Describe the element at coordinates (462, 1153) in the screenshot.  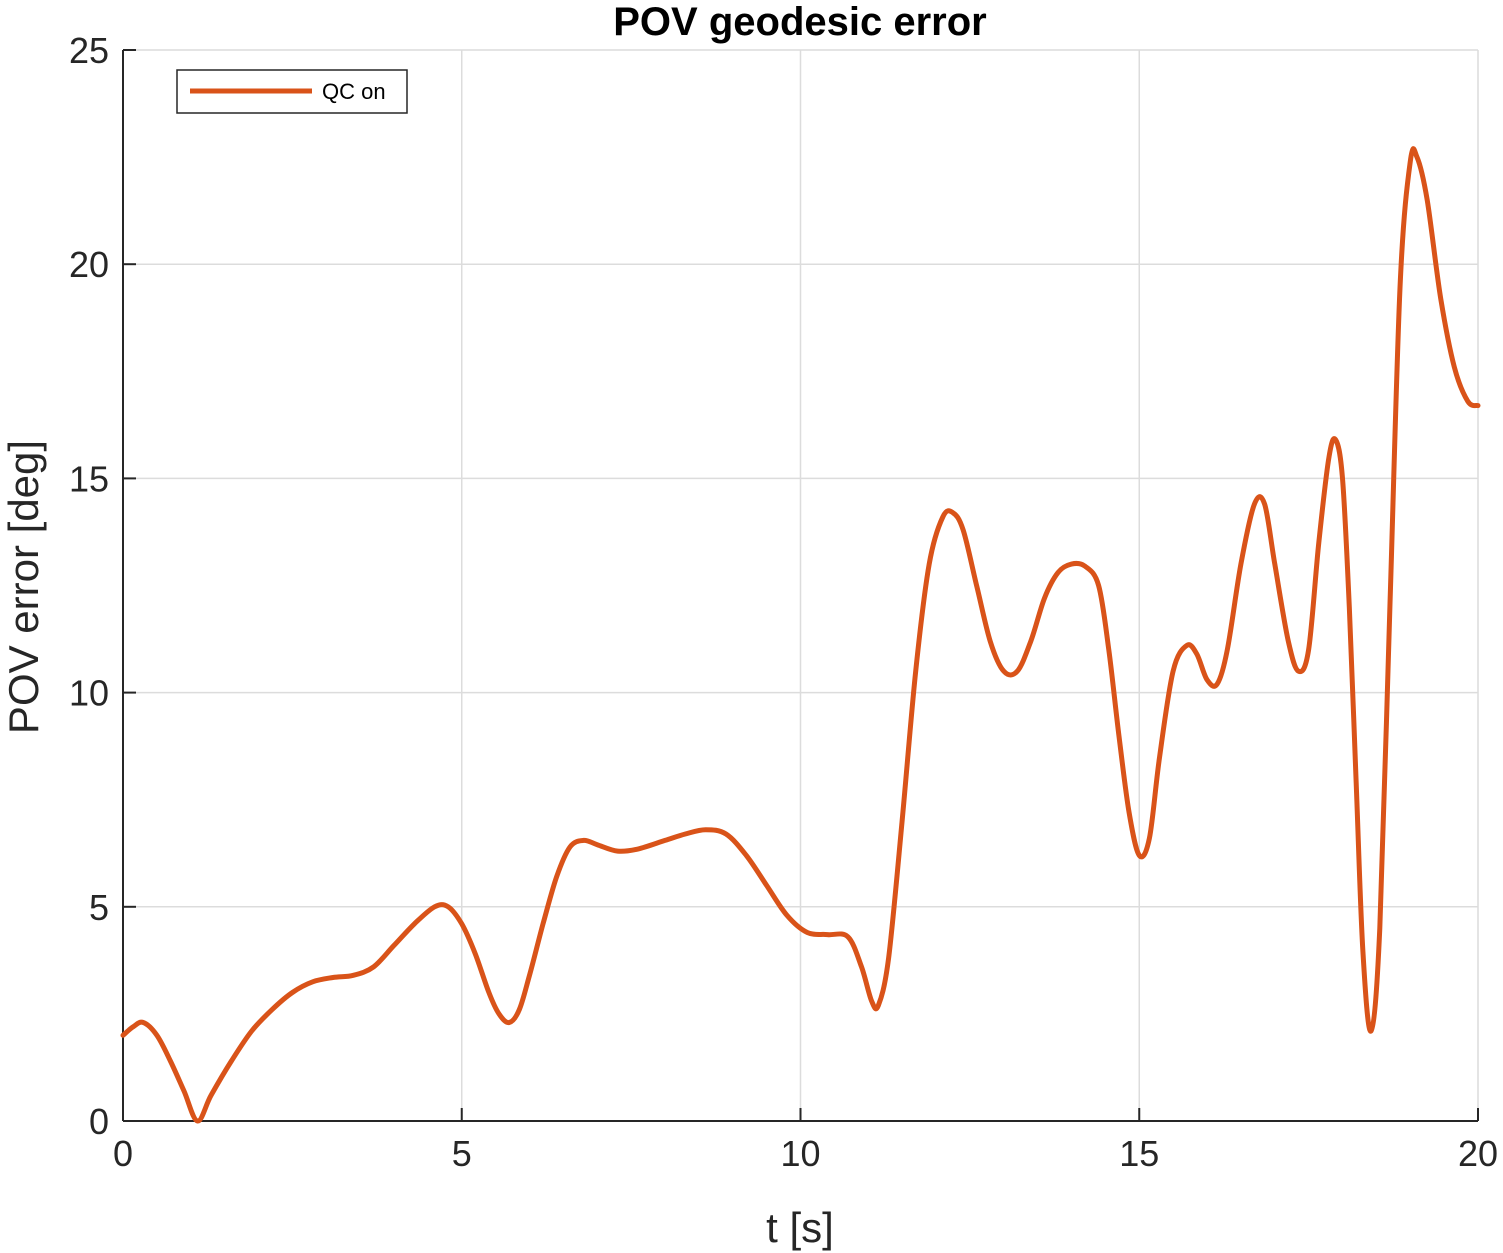
I see `x-tick-label: 5` at that location.